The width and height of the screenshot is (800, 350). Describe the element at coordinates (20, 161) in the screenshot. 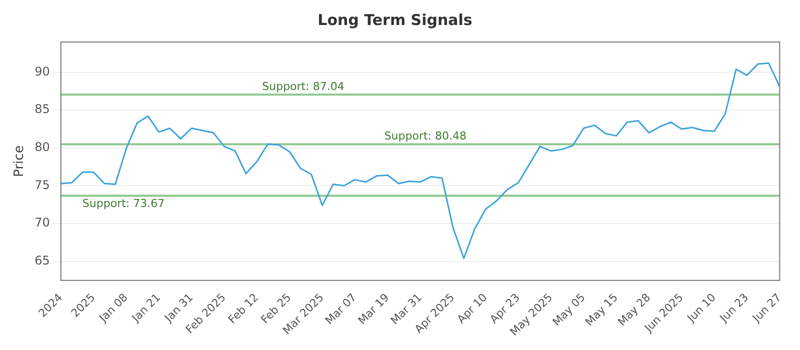

I see `y-axis-title: Price` at that location.